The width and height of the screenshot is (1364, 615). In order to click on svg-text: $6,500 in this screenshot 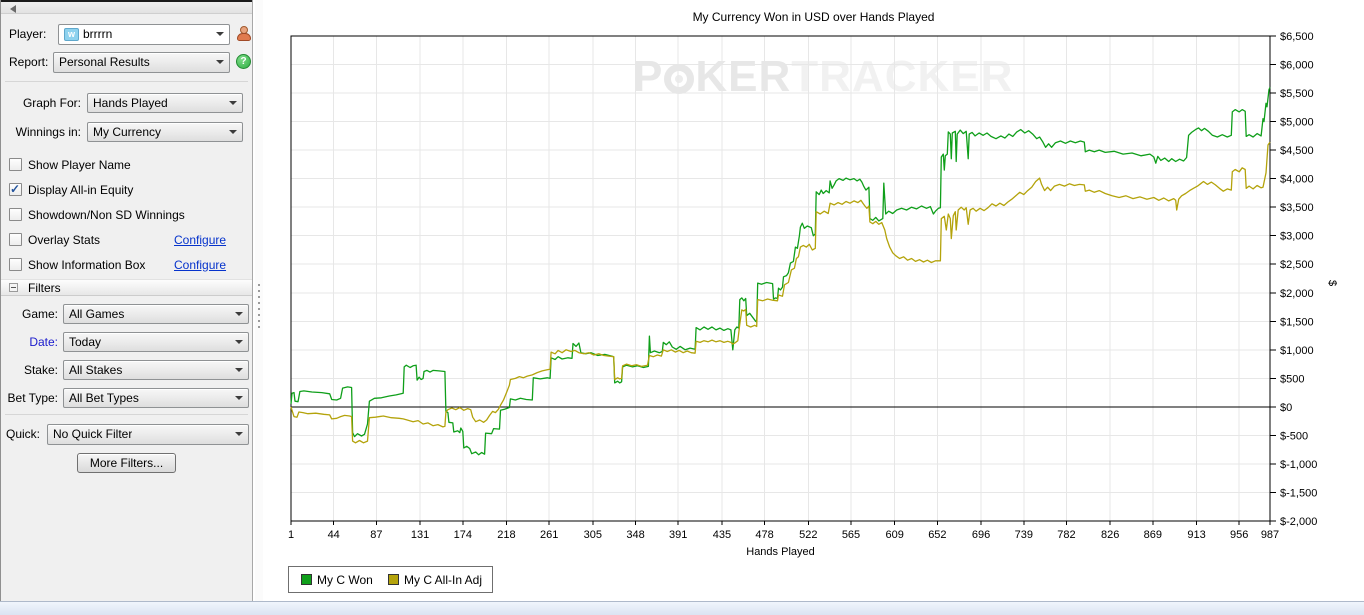, I will do `click(1297, 37)`.